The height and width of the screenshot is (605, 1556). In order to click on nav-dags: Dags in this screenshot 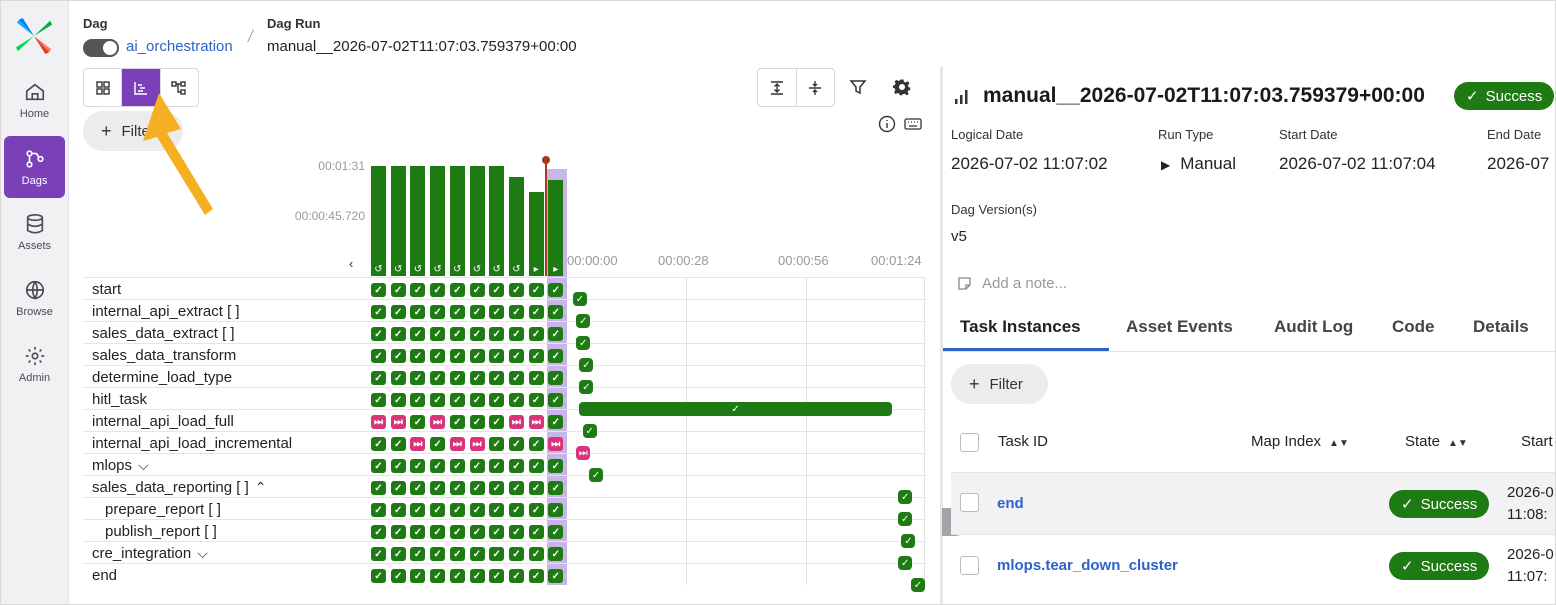, I will do `click(34, 167)`.